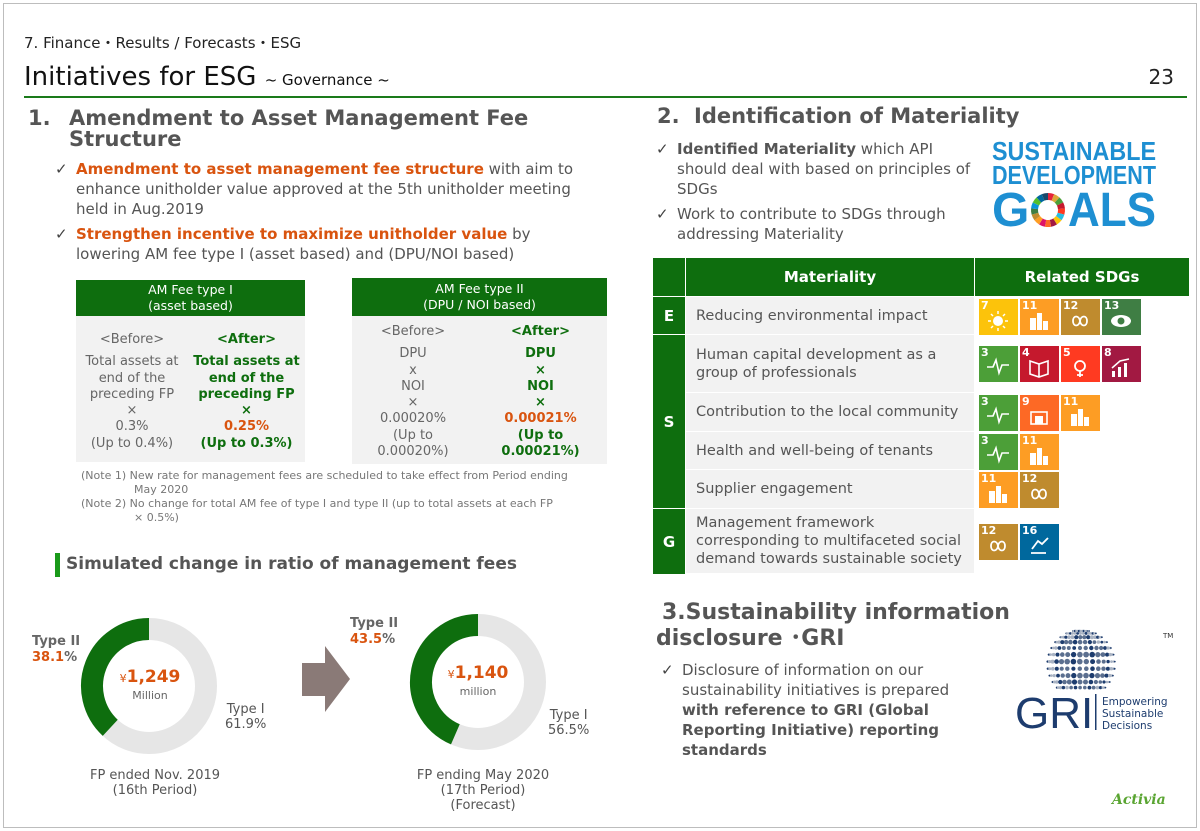  What do you see at coordinates (1082, 489) in the screenshot?
I see `row-sdgs: 11 12` at bounding box center [1082, 489].